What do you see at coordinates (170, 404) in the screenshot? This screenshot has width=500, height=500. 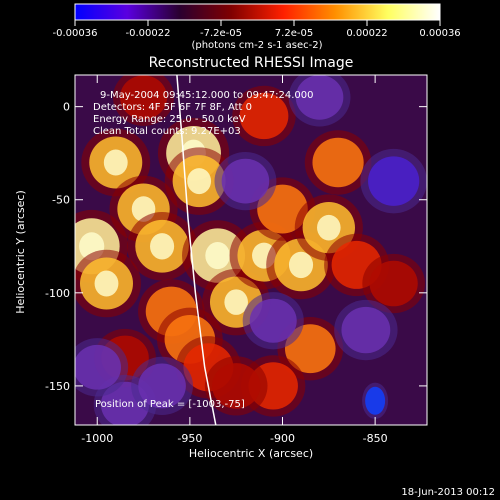 I see `peak-position-label: Position of Peak = [-1003,-75]` at bounding box center [170, 404].